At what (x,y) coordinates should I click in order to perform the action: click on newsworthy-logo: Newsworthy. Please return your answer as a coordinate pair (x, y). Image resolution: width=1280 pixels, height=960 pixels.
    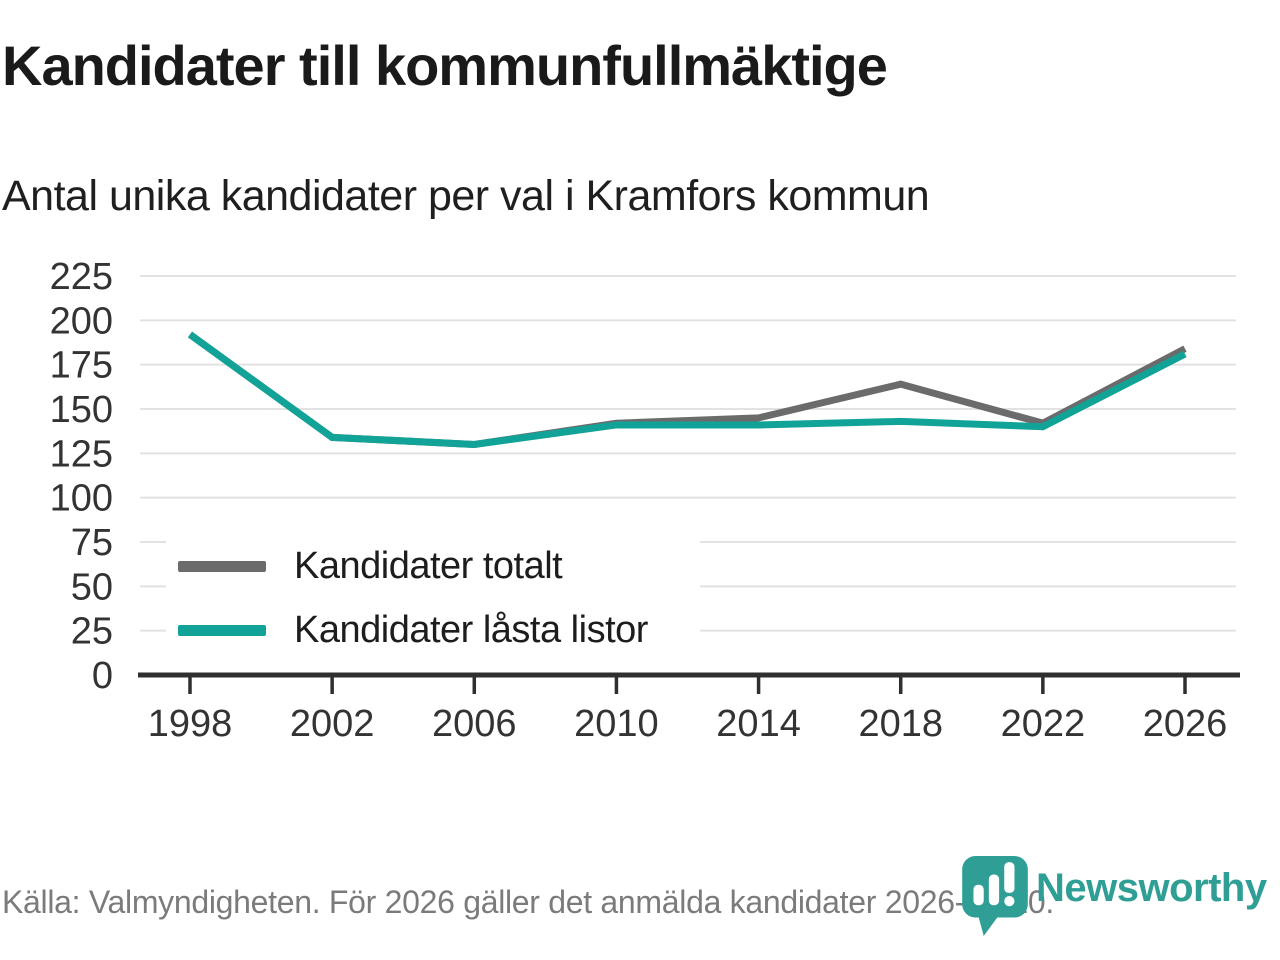
    Looking at the image, I should click on (1114, 896).